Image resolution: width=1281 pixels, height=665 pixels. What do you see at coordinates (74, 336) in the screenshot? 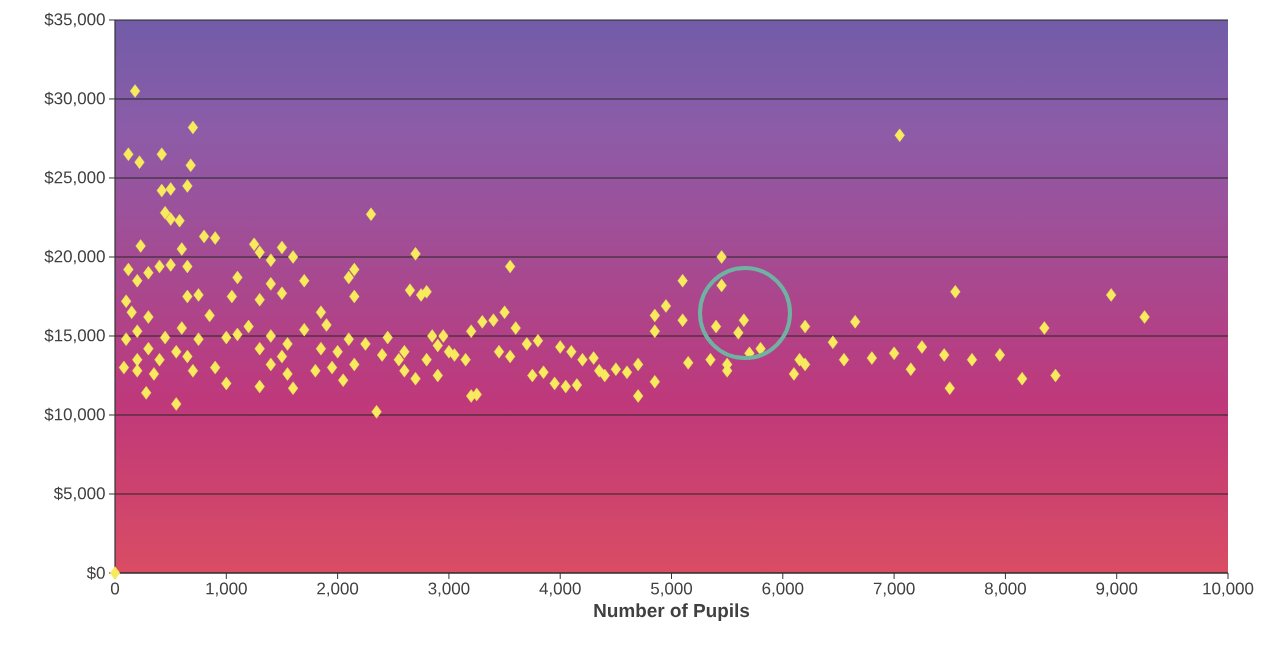
I see `y-tick-label: $15,000` at bounding box center [74, 336].